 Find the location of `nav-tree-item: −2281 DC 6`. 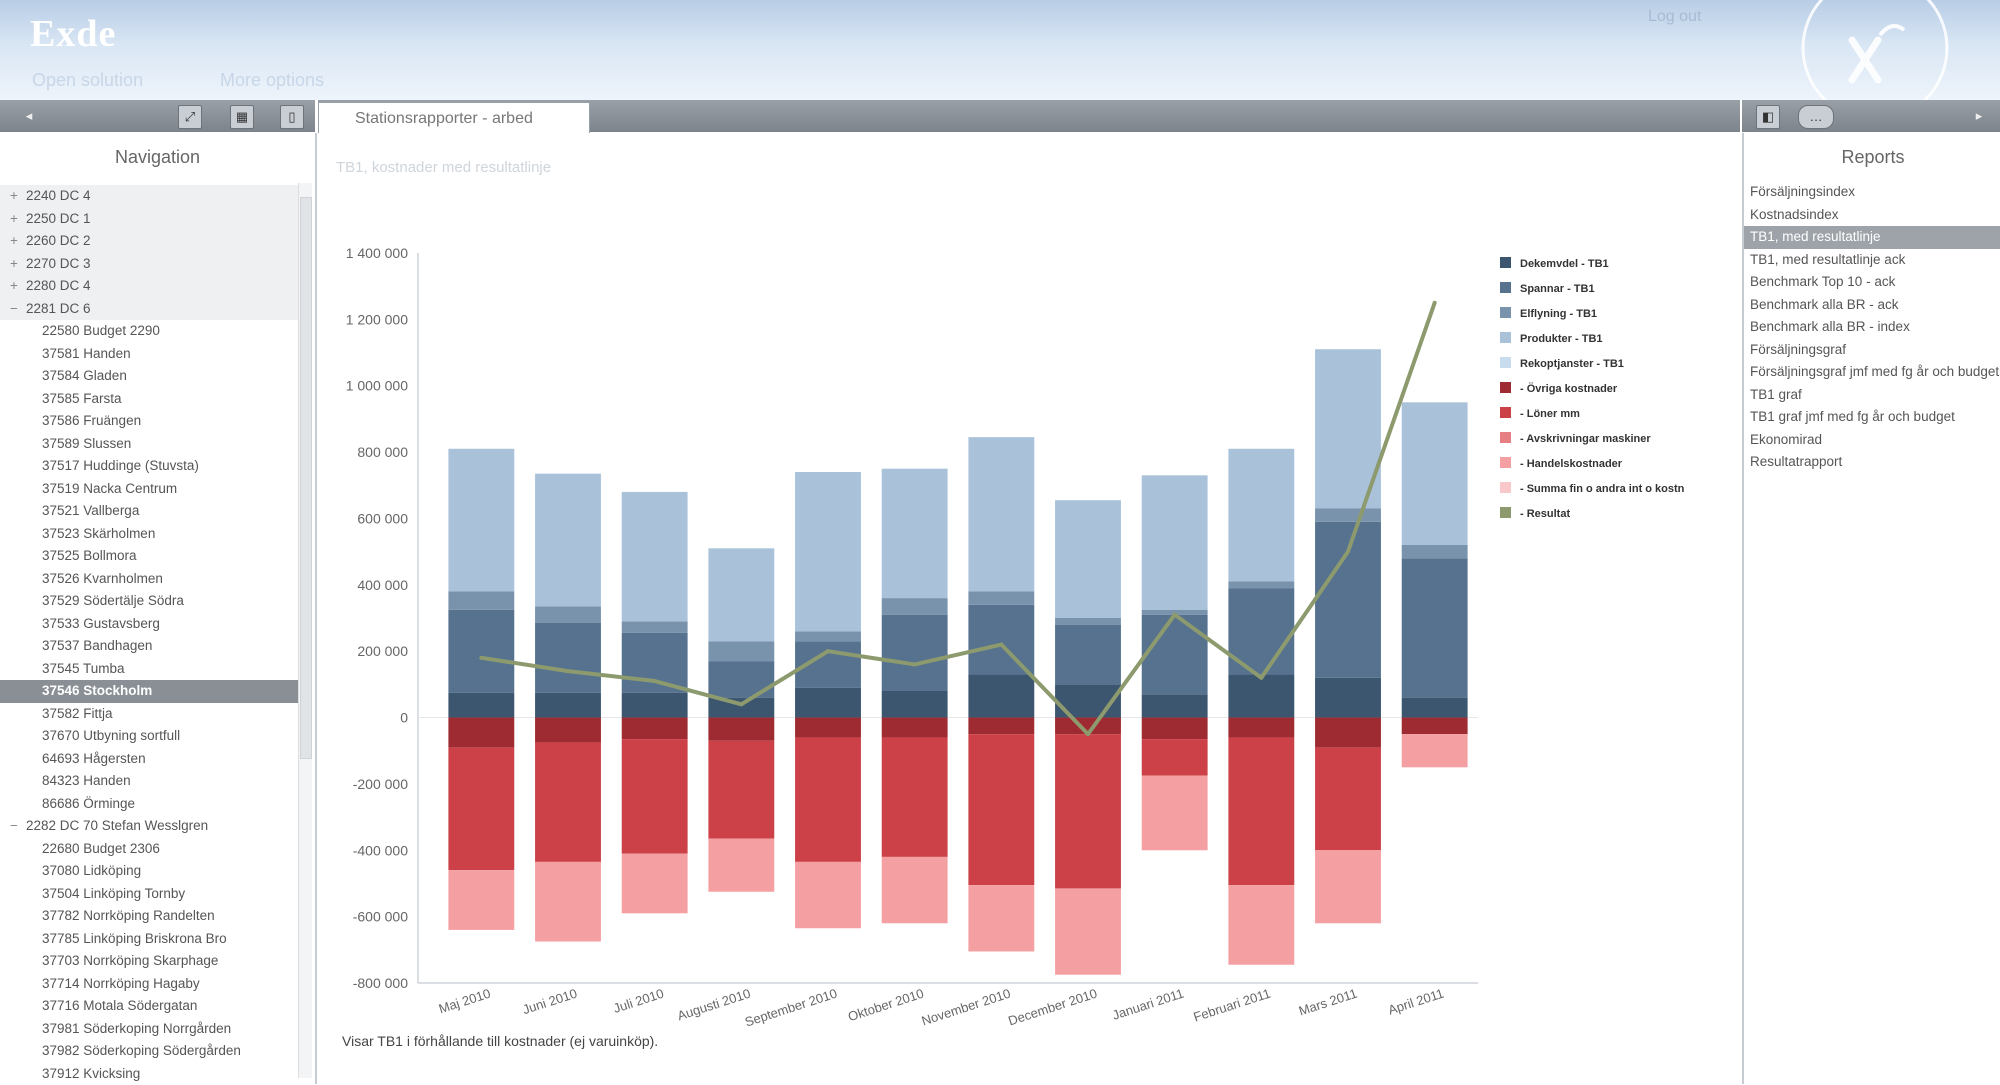

nav-tree-item: −2281 DC 6 is located at coordinates (149, 309).